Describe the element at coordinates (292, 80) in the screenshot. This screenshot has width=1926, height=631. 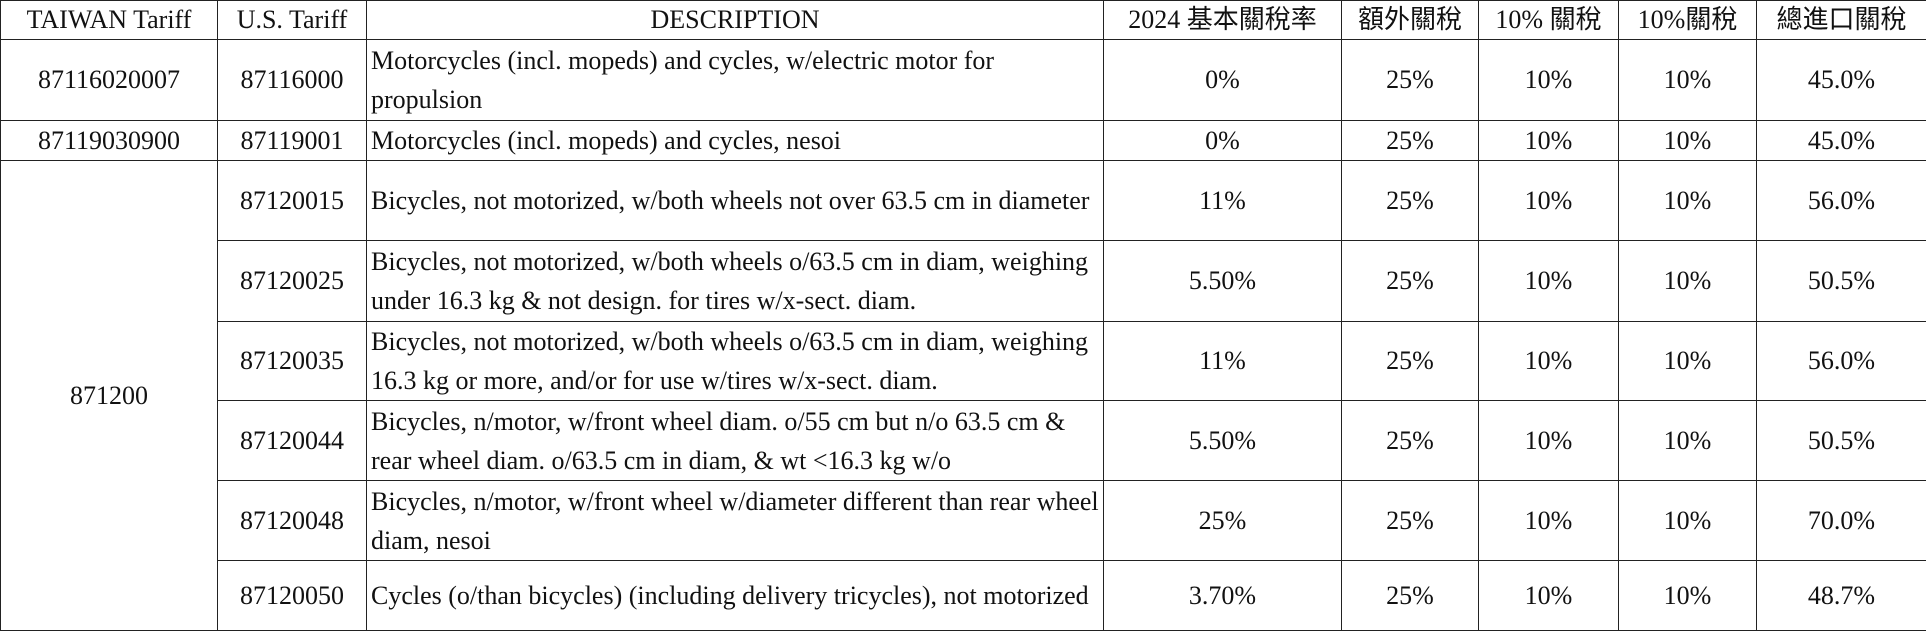
I see `table-cell: 87116000` at that location.